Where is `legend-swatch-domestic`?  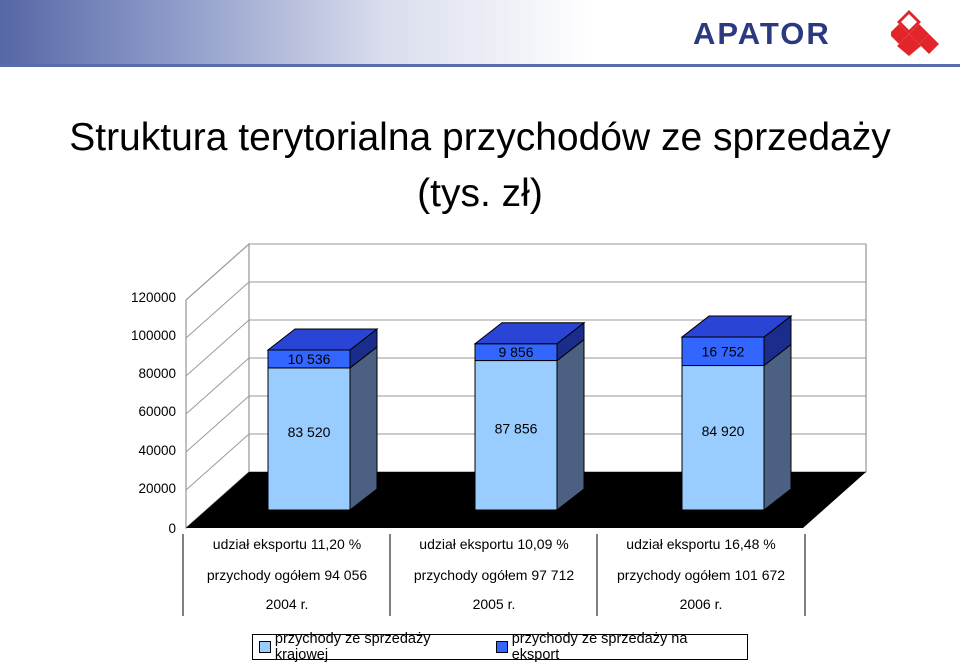
legend-swatch-domestic is located at coordinates (265, 647).